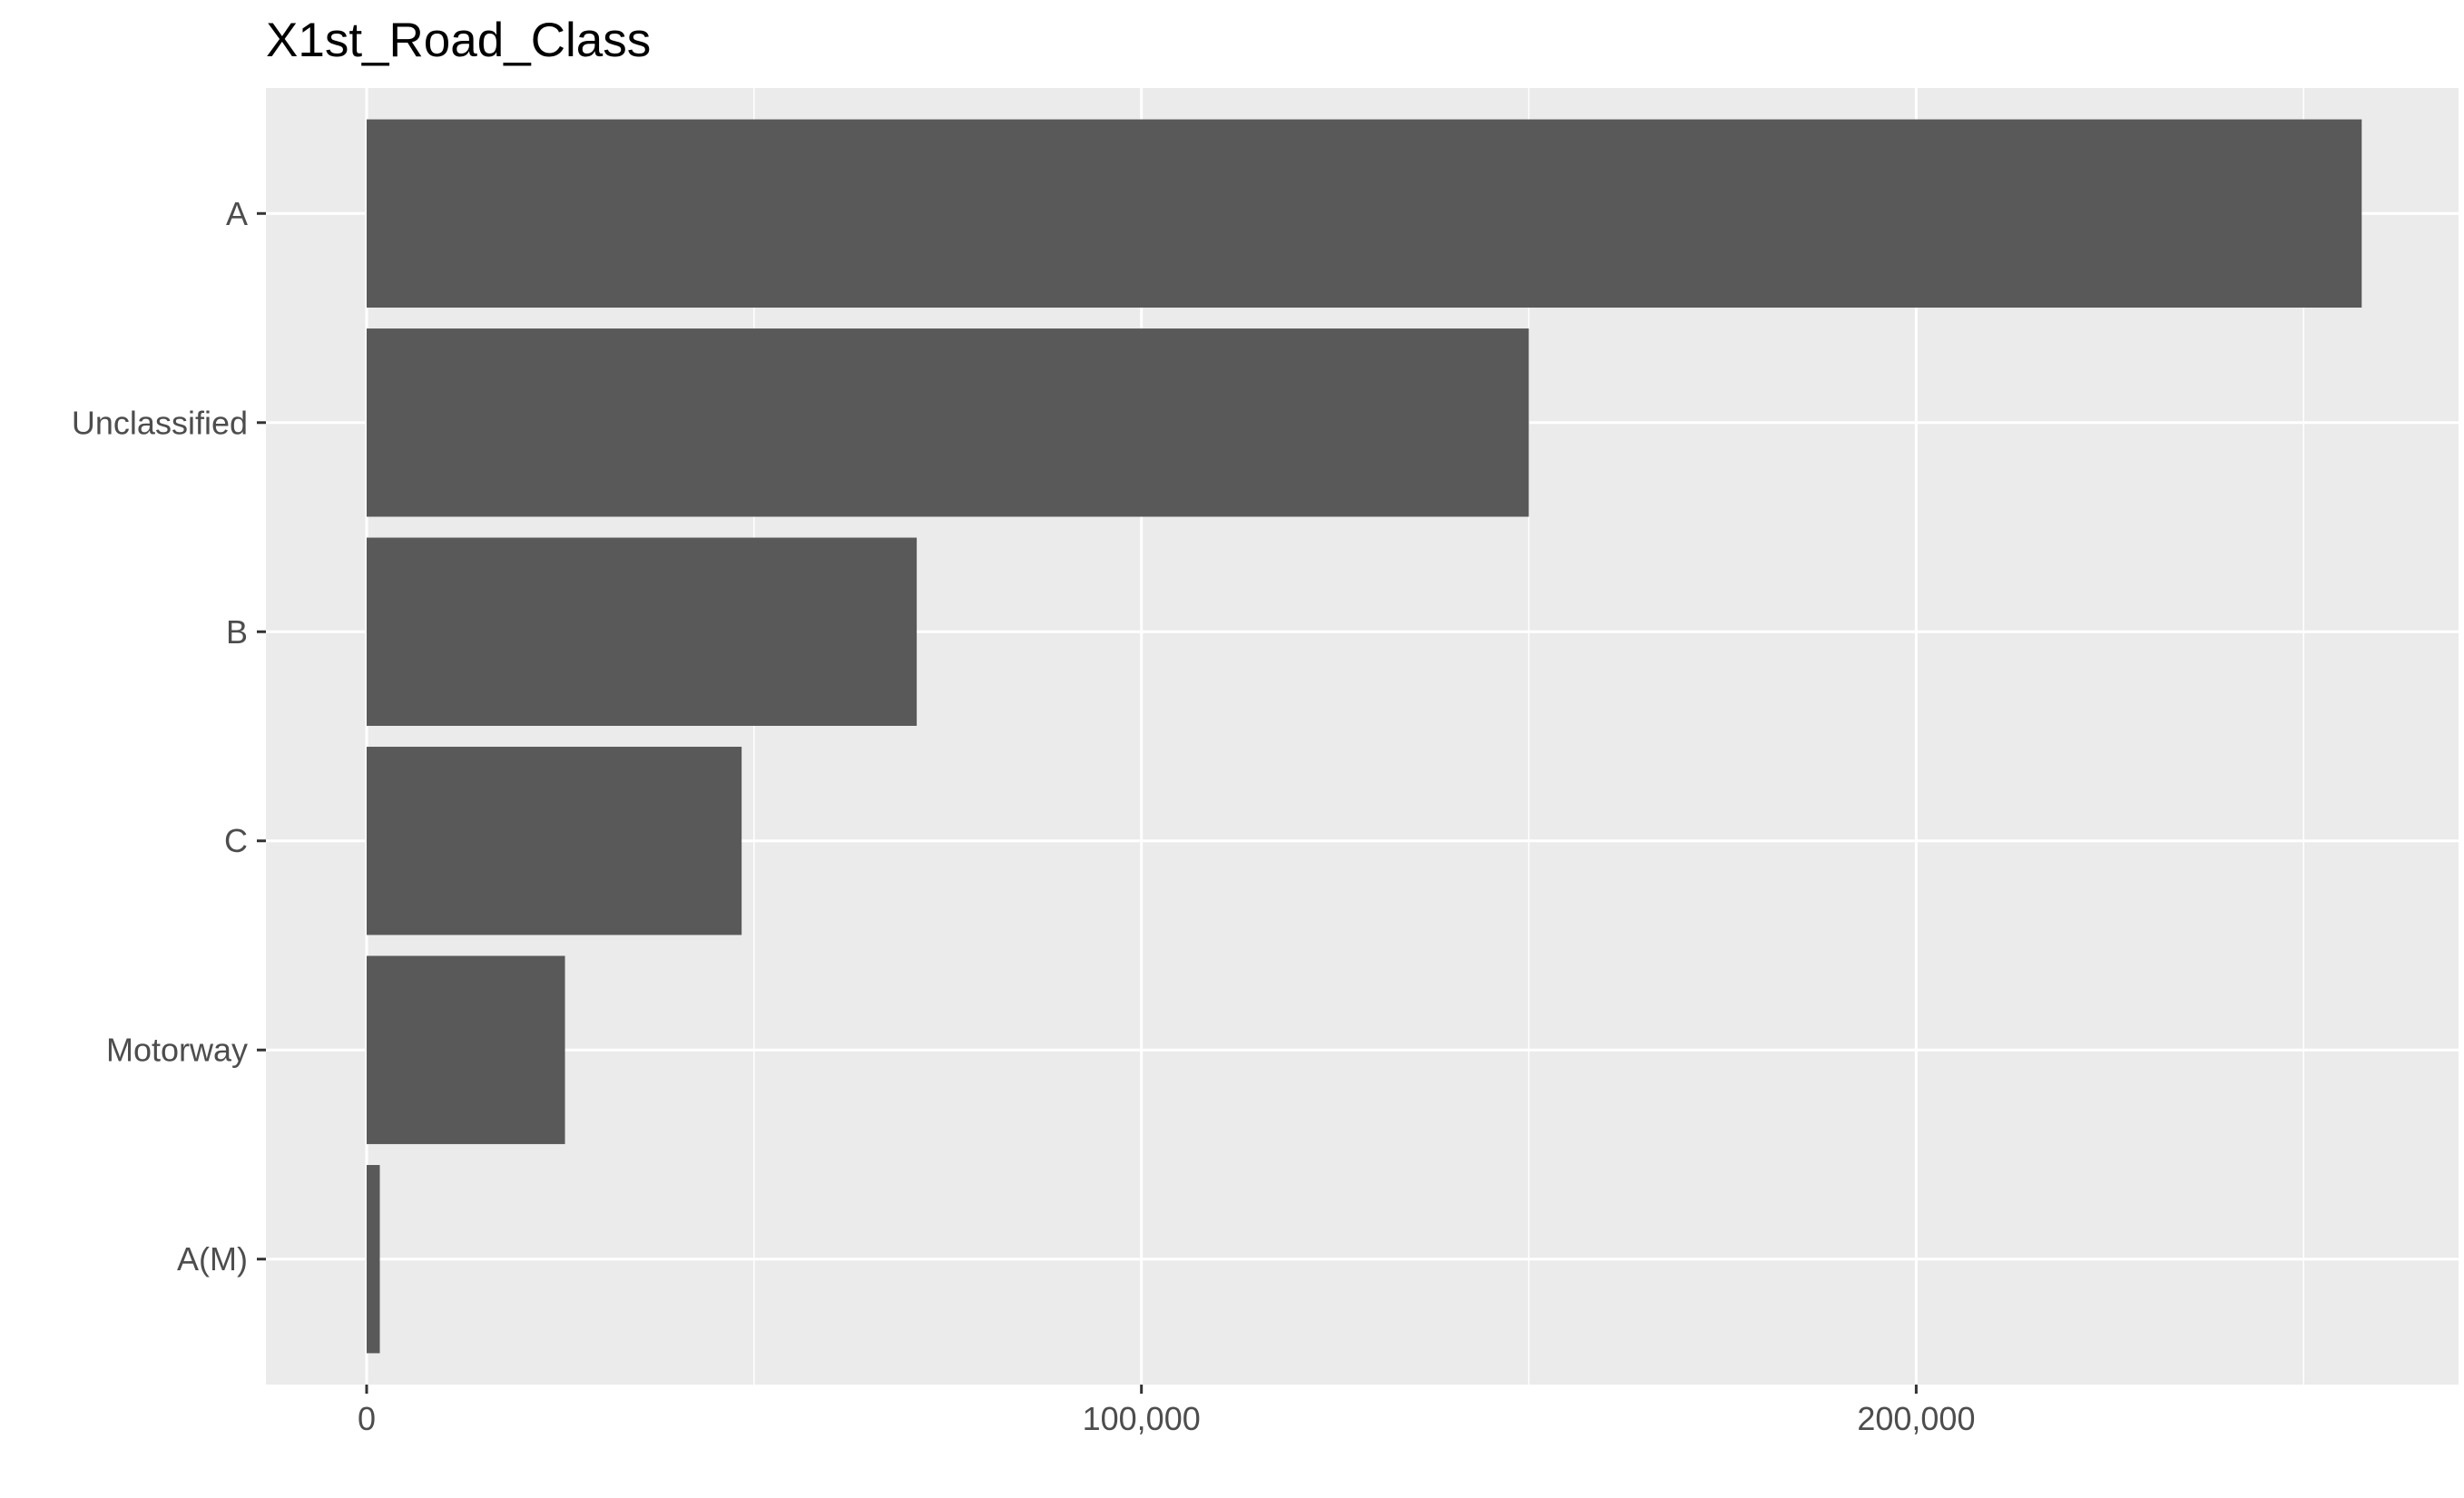 The image size is (2464, 1498). I want to click on x-axis: 0 100,000 200,000, so click(1166, 1411).